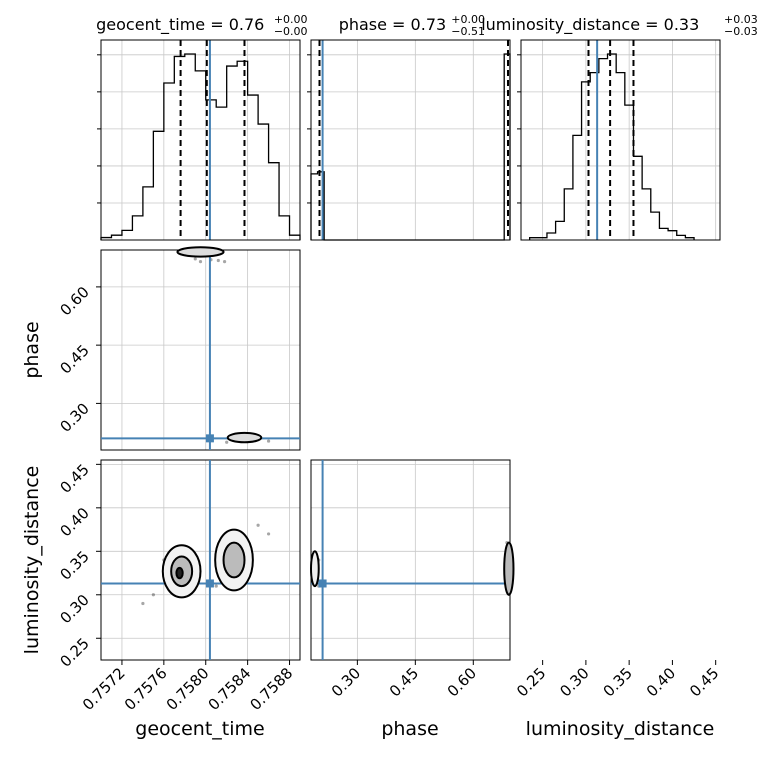 This screenshot has width=760, height=760. Describe the element at coordinates (32, 349) in the screenshot. I see `y-axis-label-phase: phase` at that location.